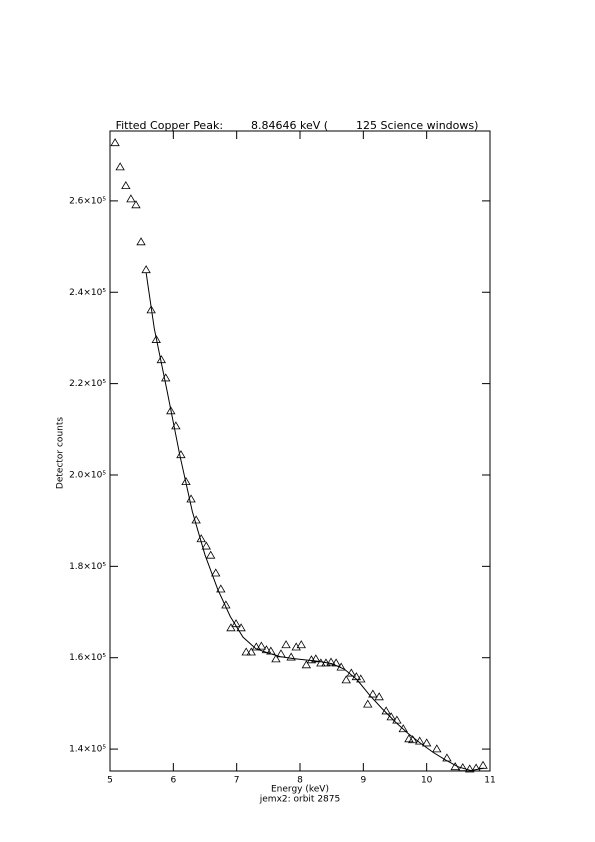 This screenshot has width=595, height=842. What do you see at coordinates (363, 781) in the screenshot?
I see `x-tick-label: 9` at bounding box center [363, 781].